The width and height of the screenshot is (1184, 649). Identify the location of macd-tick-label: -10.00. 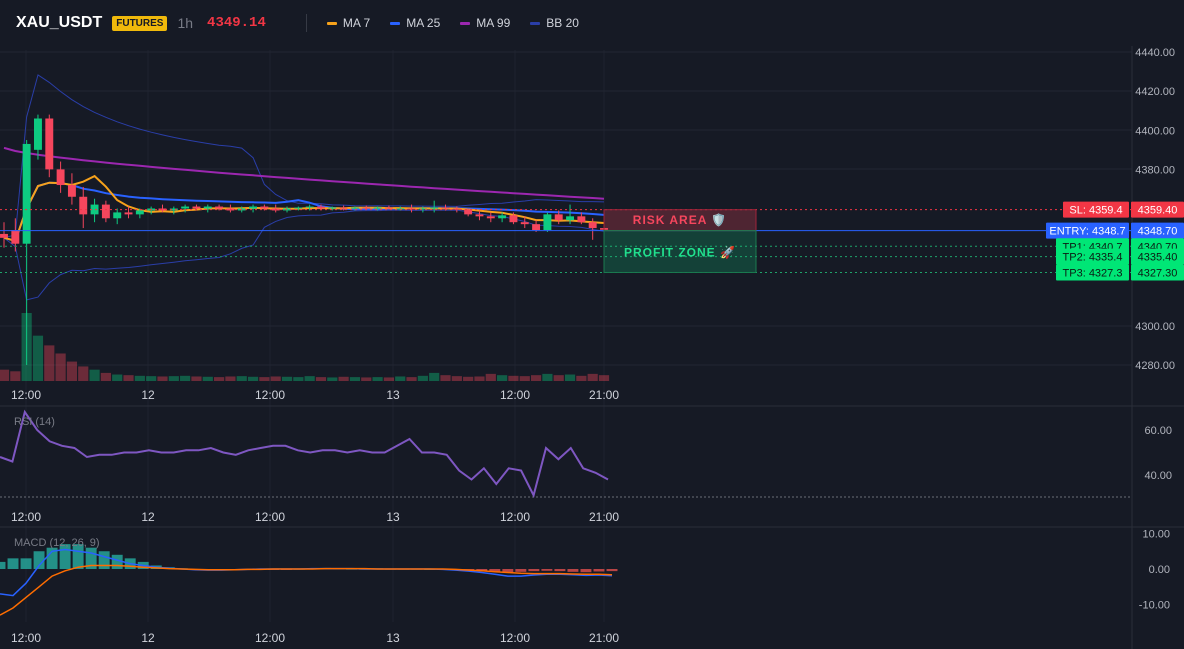
(1154, 606).